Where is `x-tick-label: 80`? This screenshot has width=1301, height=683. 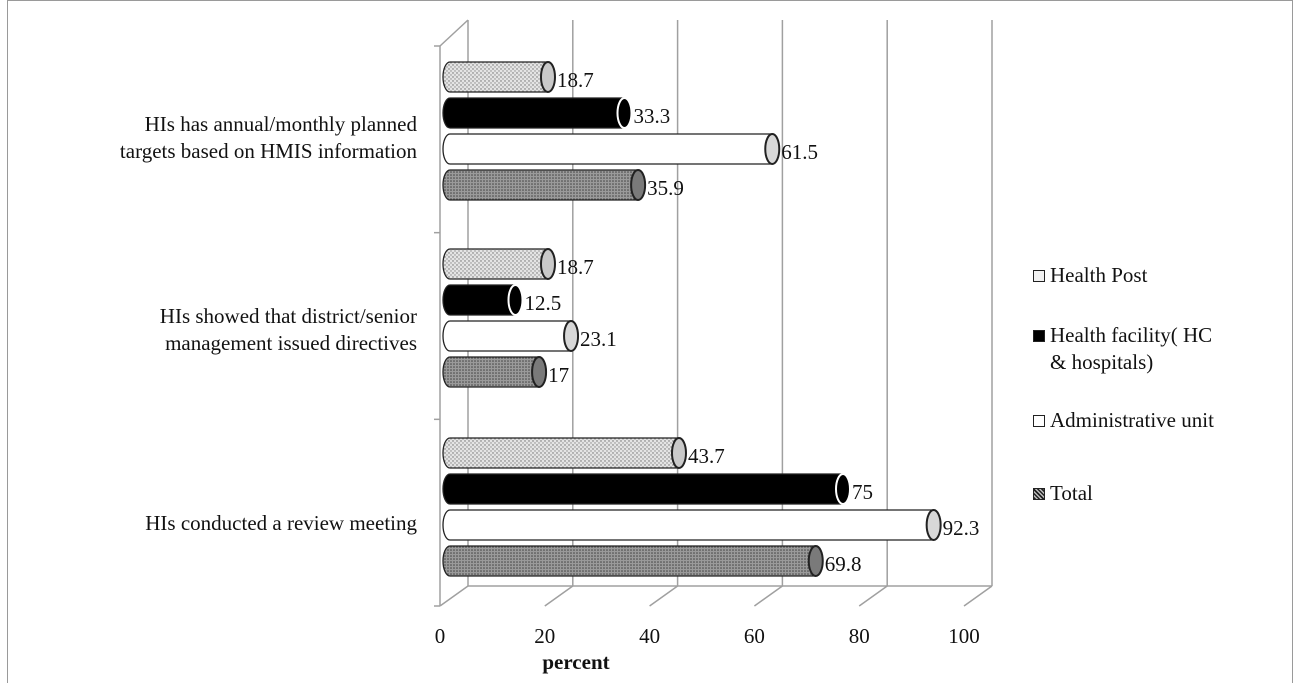
x-tick-label: 80 is located at coordinates (859, 636).